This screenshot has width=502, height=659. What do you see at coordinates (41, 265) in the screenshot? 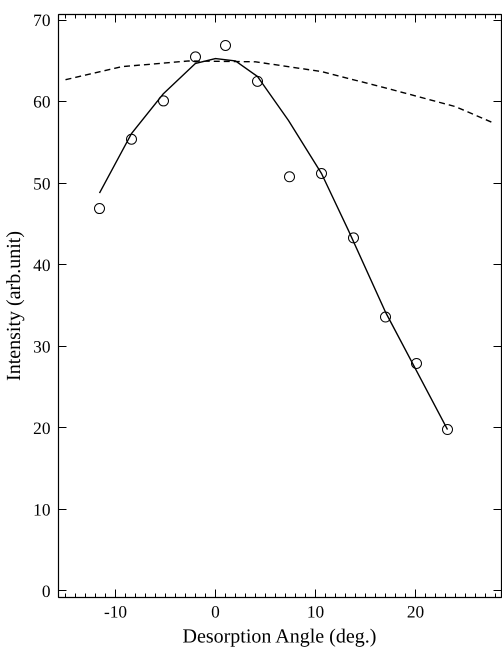
I see `y-tick-label: 40` at bounding box center [41, 265].